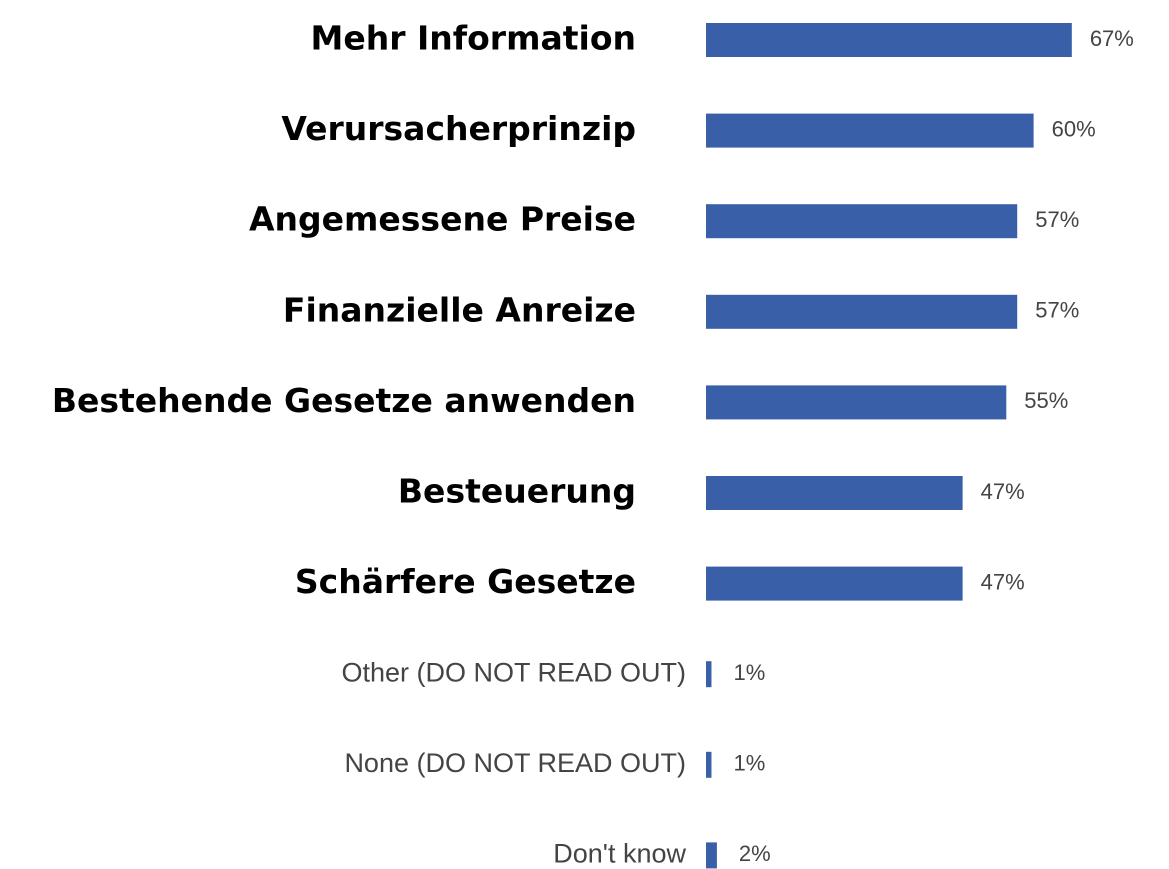 Image resolution: width=1169 pixels, height=869 pixels. What do you see at coordinates (1074, 128) in the screenshot?
I see `value-label: 60%` at bounding box center [1074, 128].